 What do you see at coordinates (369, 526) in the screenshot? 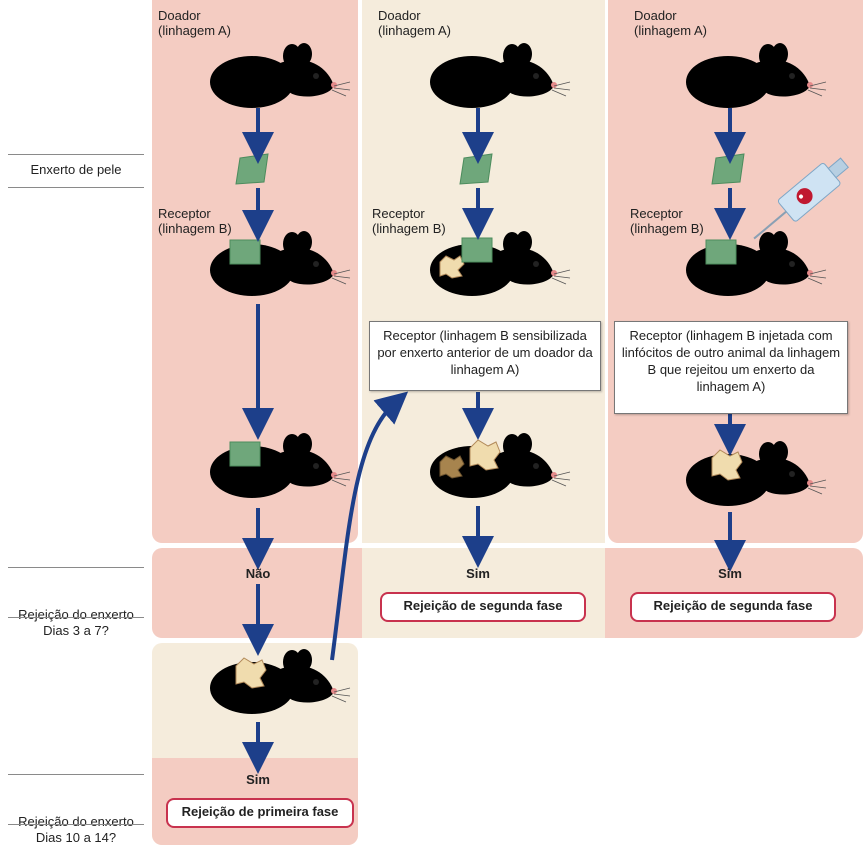
I see `flow-arrow` at bounding box center [369, 526].